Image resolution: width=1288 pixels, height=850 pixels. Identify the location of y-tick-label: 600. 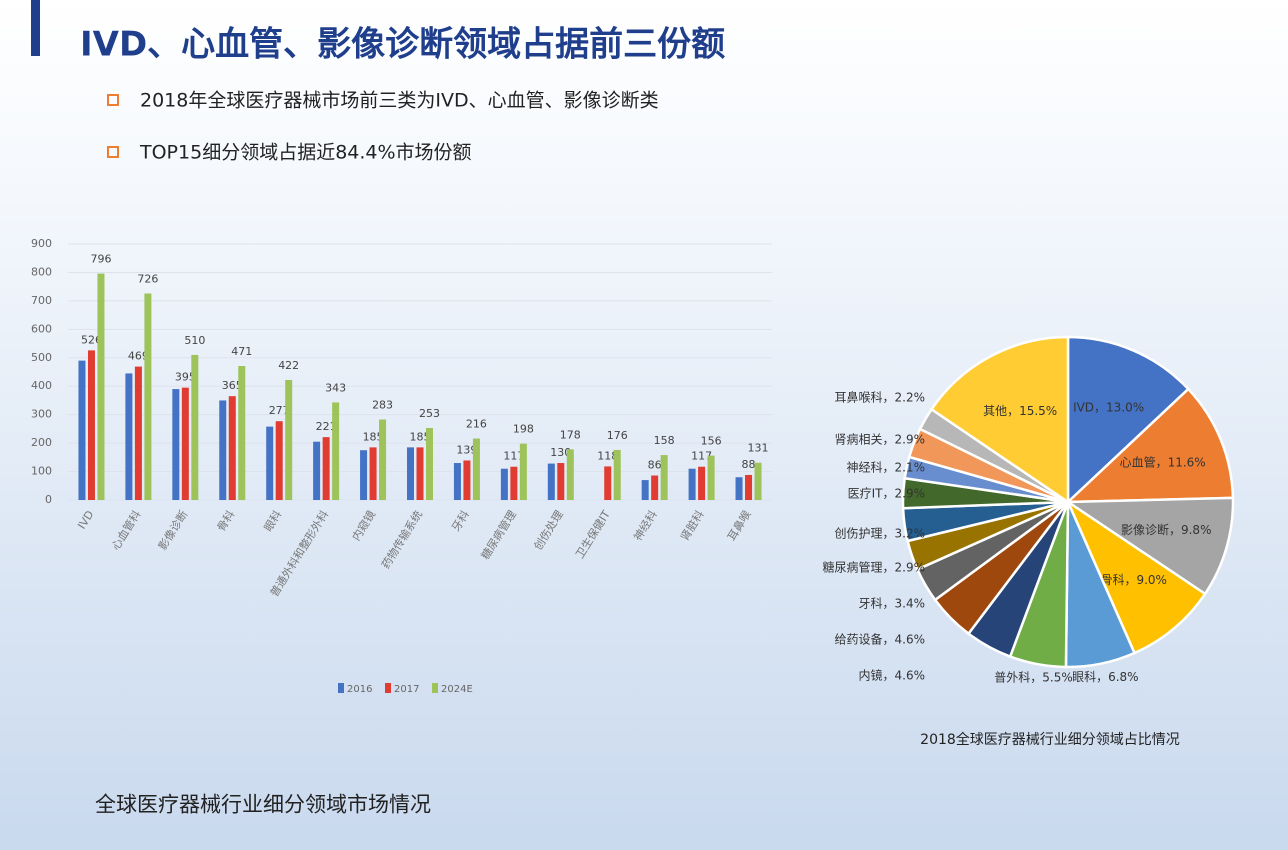
(41, 328).